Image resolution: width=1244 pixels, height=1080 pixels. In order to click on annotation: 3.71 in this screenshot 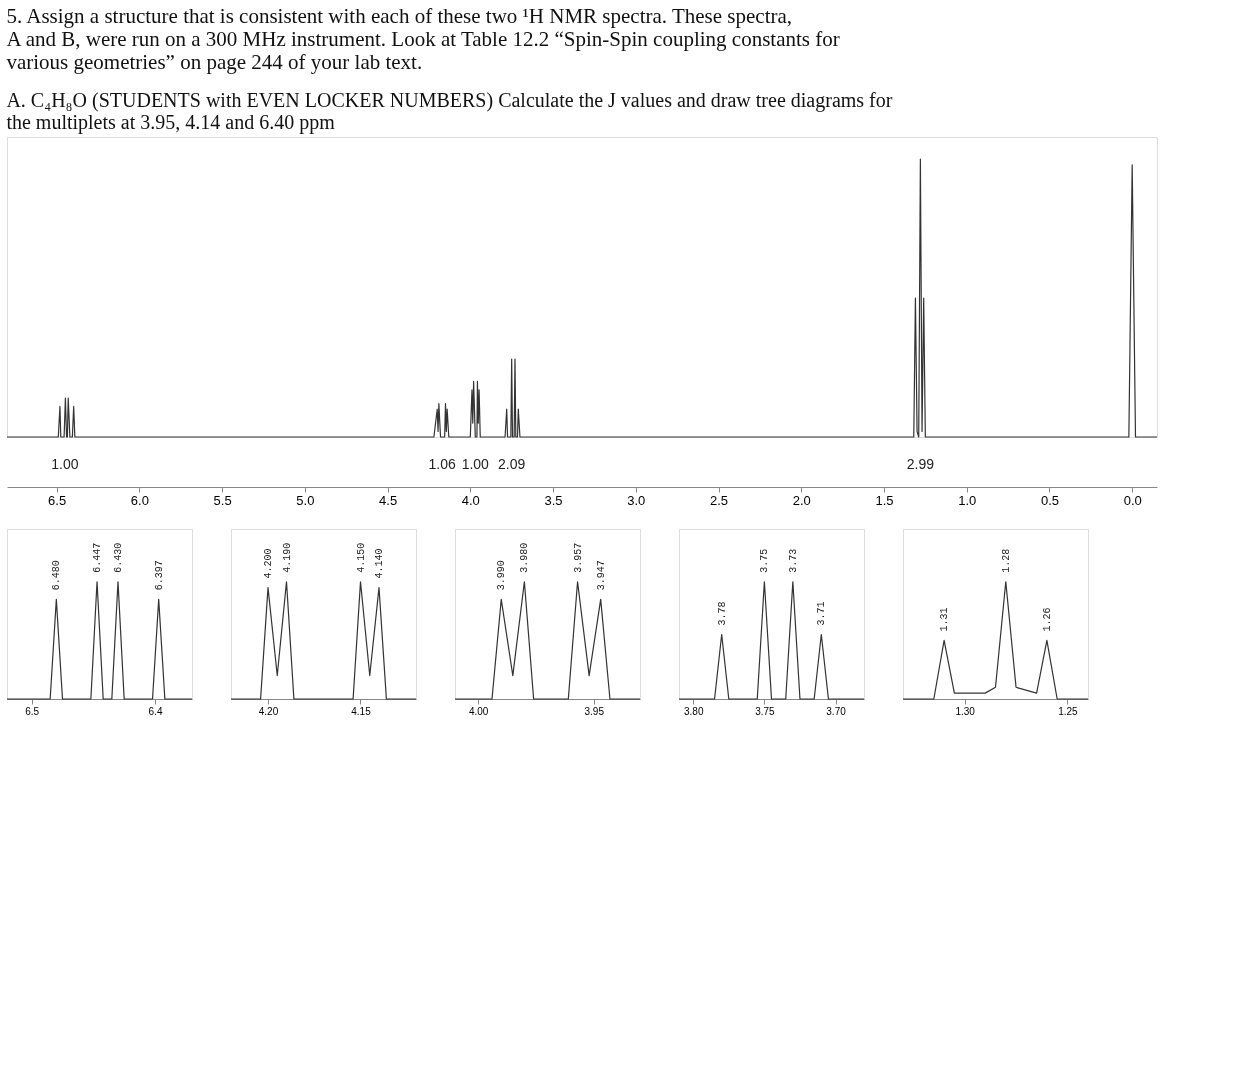, I will do `click(822, 613)`.